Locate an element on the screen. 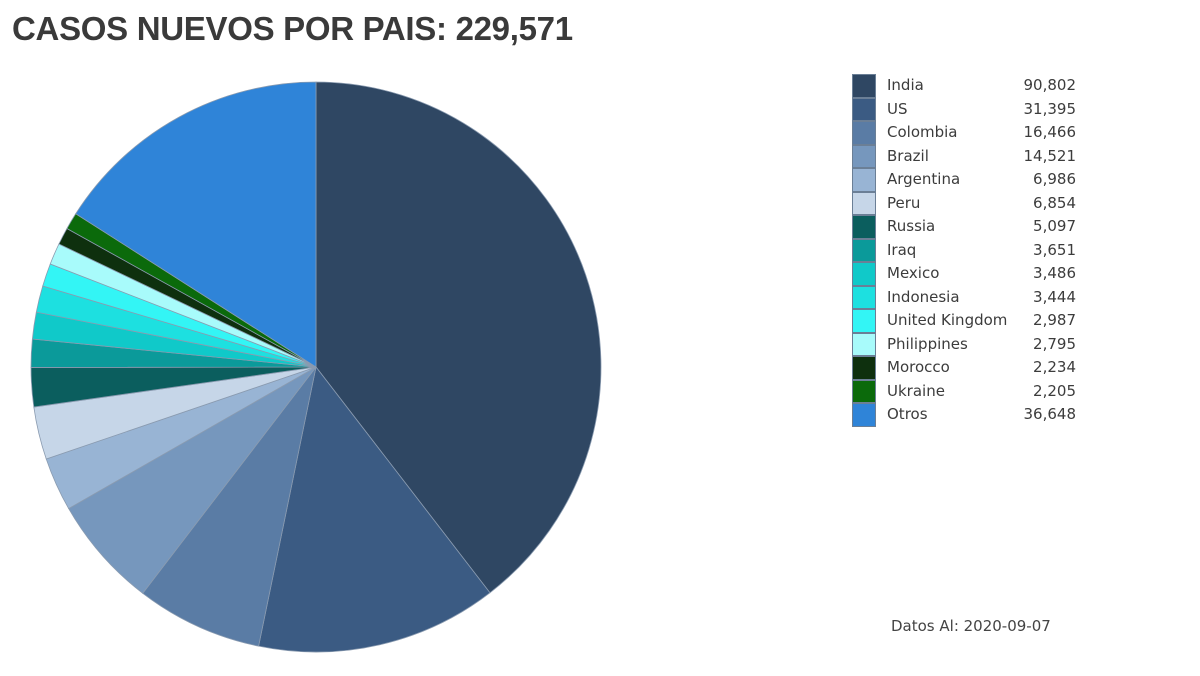 The height and width of the screenshot is (676, 1200). legend-item: India 90,802 is located at coordinates (972, 86).